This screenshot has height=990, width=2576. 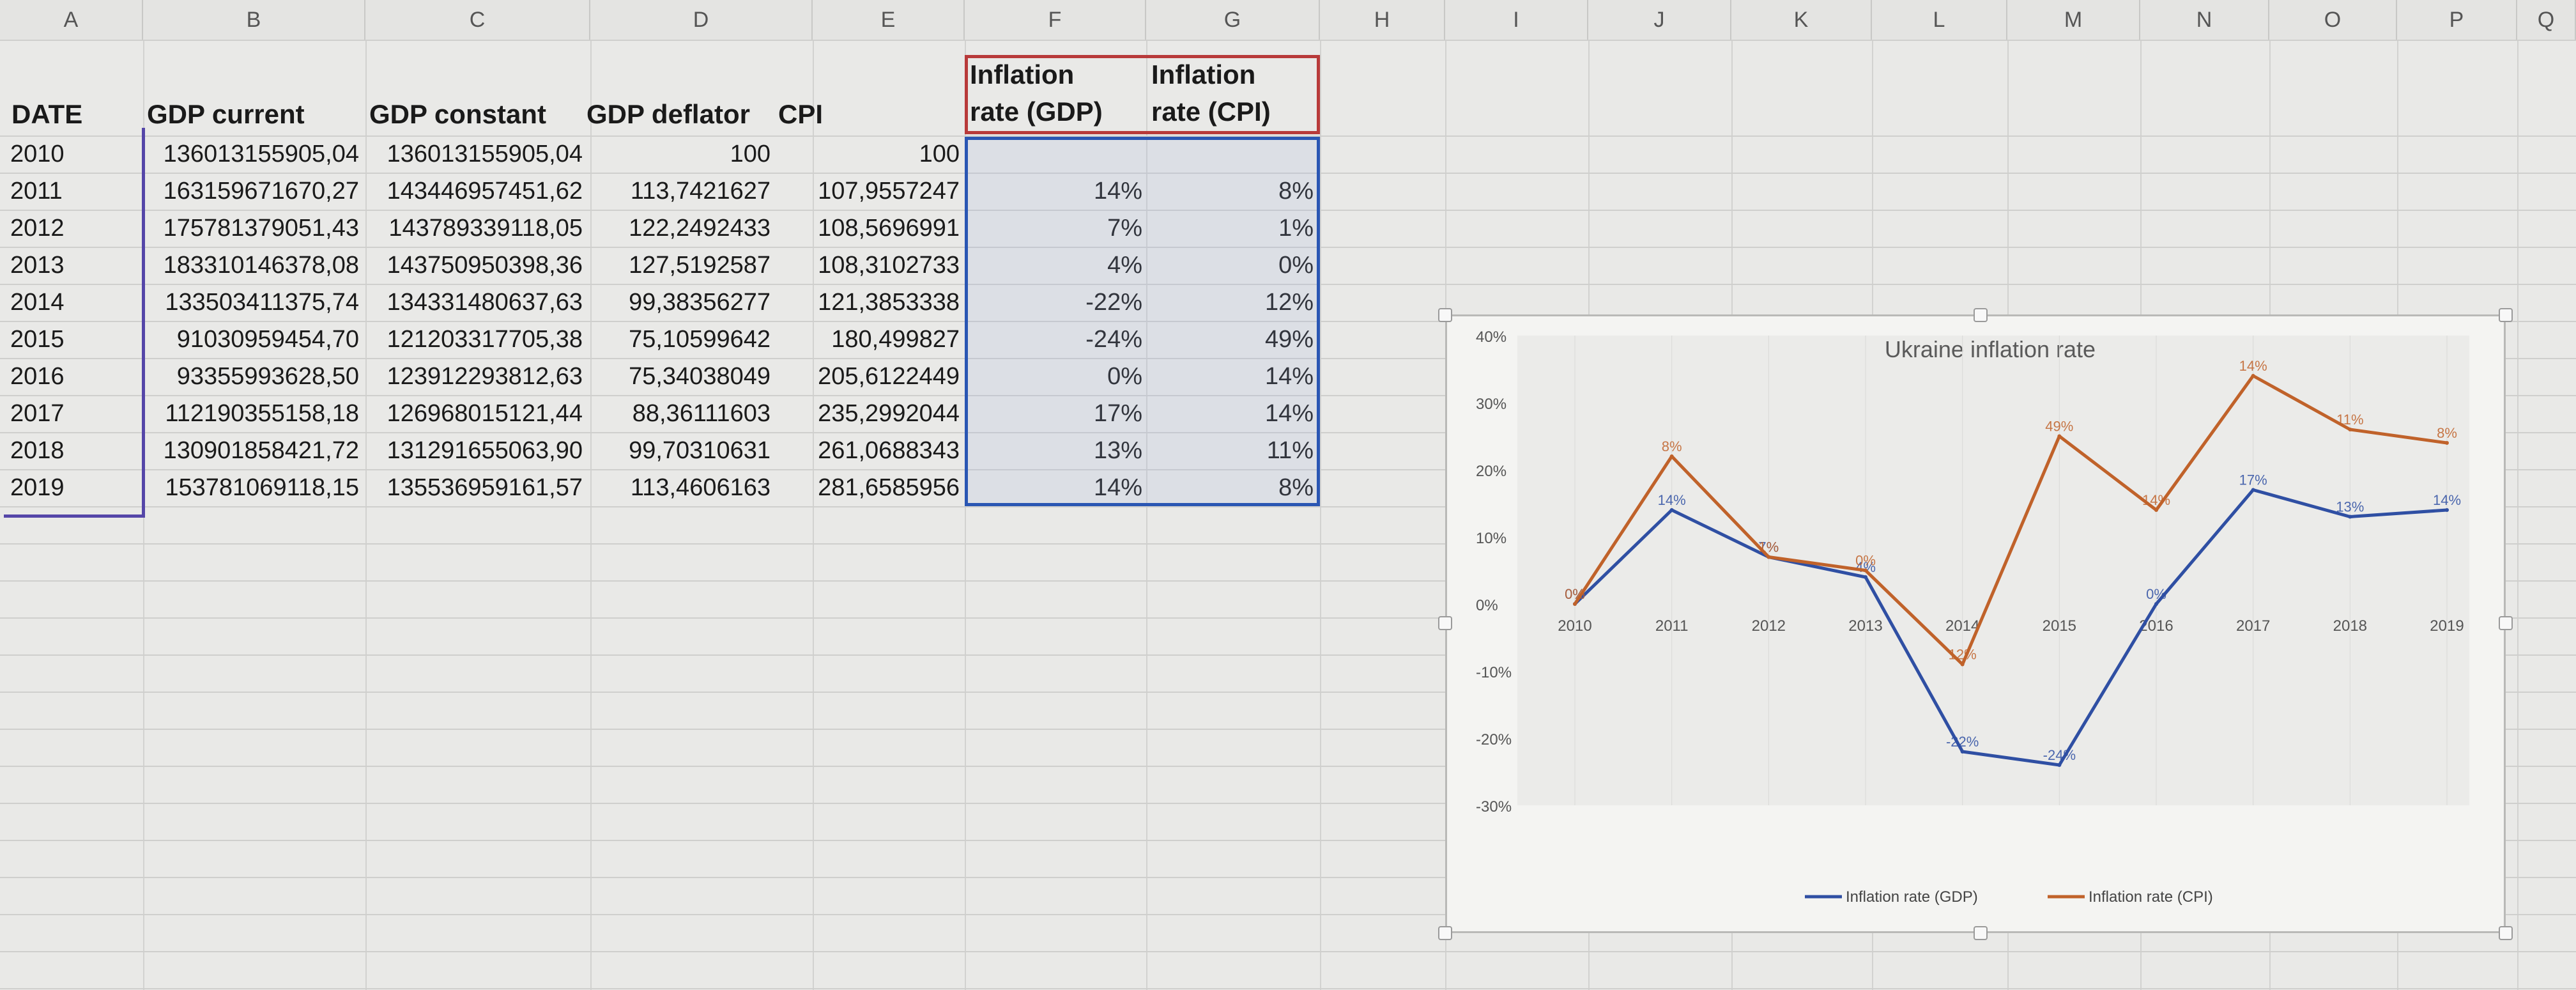 What do you see at coordinates (1124, 265) in the screenshot?
I see `cell-inflation-gdp: 4%` at bounding box center [1124, 265].